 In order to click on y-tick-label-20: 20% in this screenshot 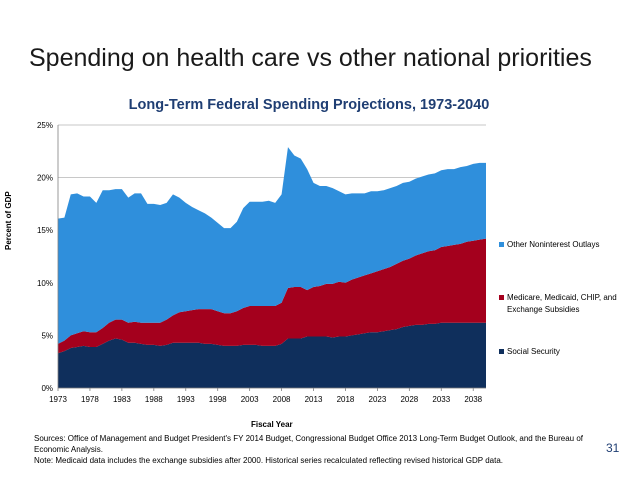, I will do `click(45, 178)`.